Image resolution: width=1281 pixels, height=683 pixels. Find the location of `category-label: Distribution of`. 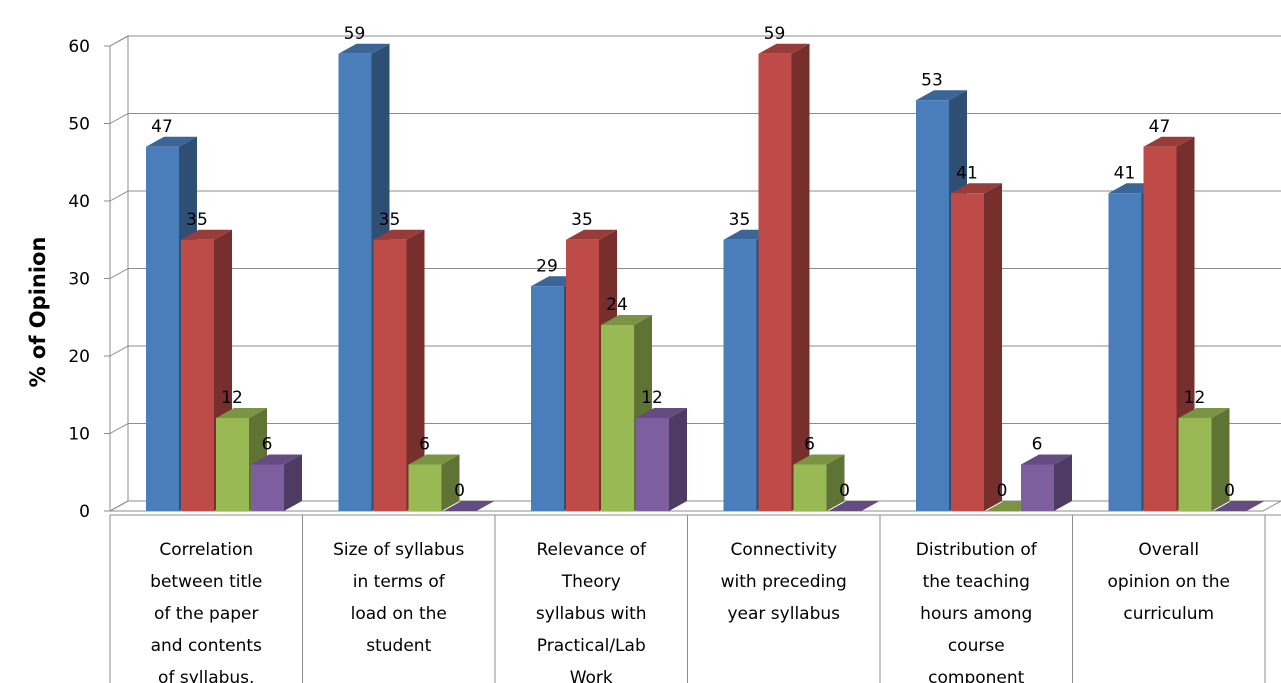

category-label: Distribution of is located at coordinates (977, 550).